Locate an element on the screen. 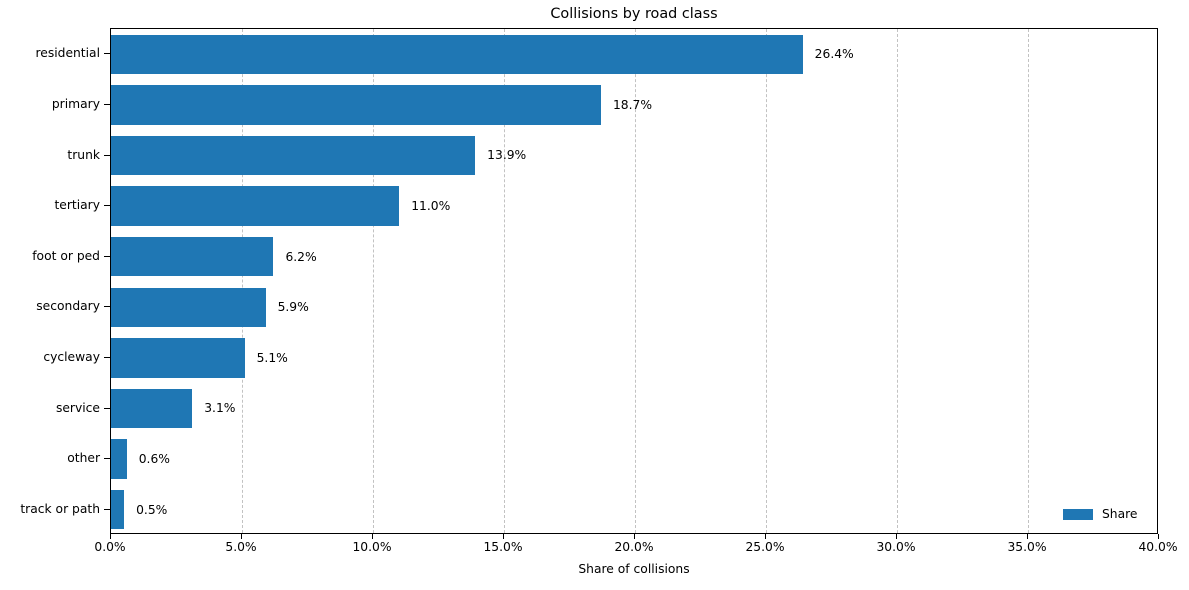 This screenshot has height=590, width=1189. bar-row: 5.1% is located at coordinates (634, 358).